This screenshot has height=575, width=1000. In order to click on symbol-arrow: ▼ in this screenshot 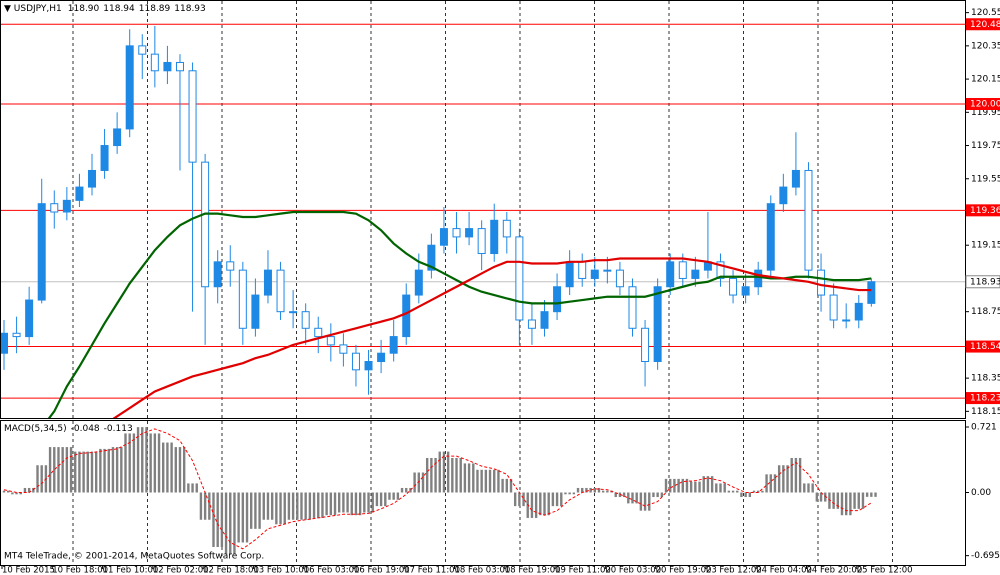, I will do `click(9, 9)`.